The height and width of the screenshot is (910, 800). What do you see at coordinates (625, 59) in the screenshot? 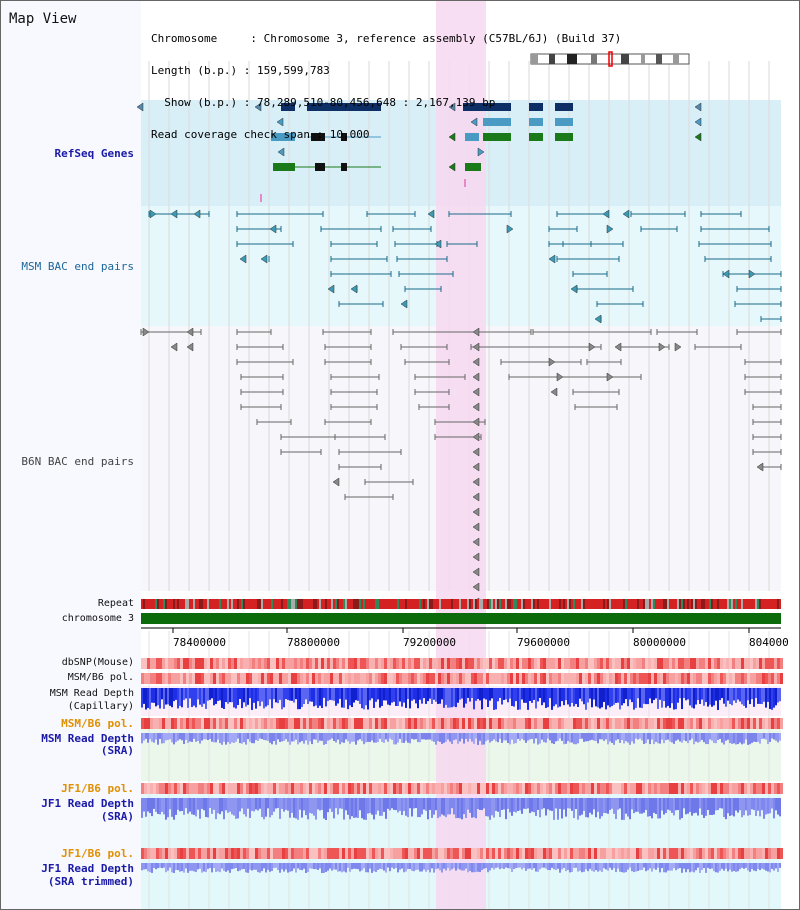
I see `ideogram-band` at bounding box center [625, 59].